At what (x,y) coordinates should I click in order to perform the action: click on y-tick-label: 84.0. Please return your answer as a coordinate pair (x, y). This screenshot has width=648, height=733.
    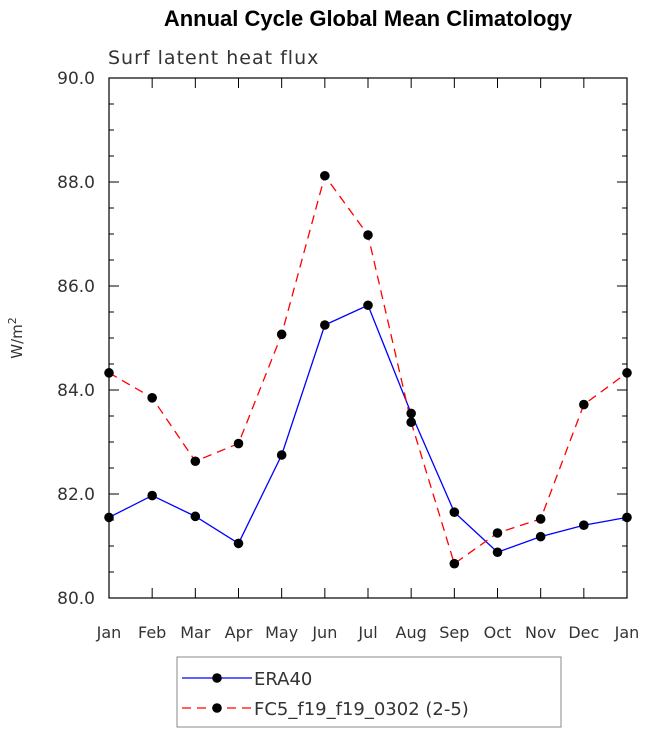
    Looking at the image, I should click on (76, 391).